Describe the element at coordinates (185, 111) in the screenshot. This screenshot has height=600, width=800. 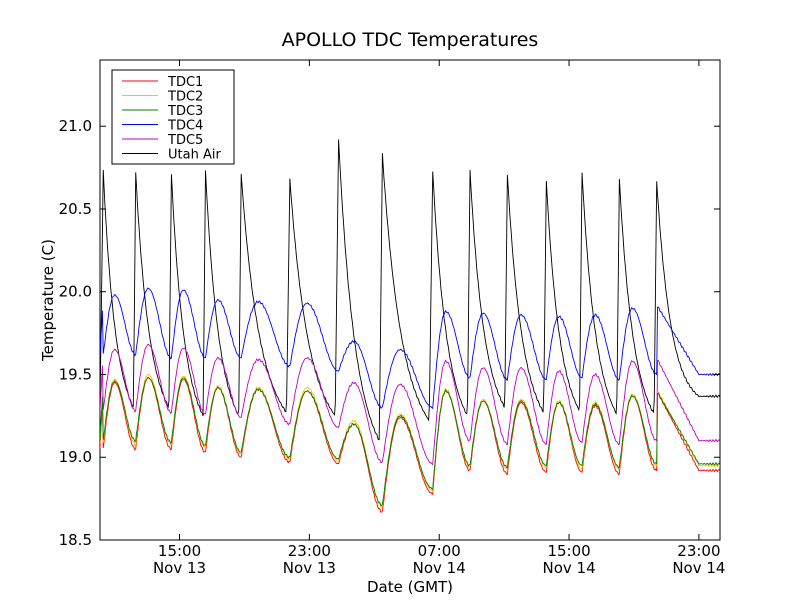
I see `legend-label: TDC3` at that location.